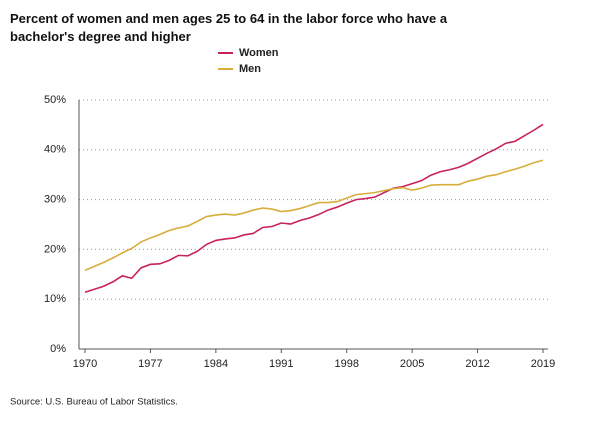 The image size is (600, 430). I want to click on source-note: Source: U.S. Bureau of Labor Statistics., so click(94, 402).